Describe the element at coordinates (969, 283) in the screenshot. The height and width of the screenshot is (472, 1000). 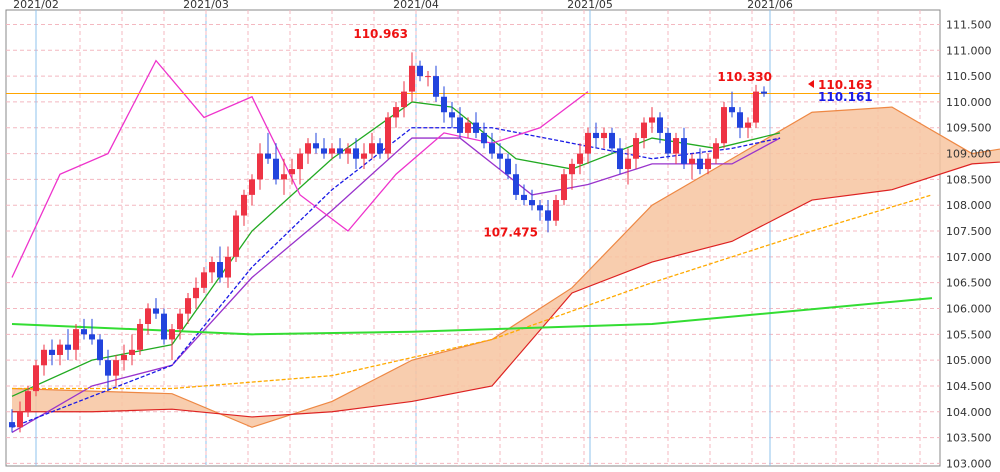
I see `y-tick-label: 106.500` at that location.